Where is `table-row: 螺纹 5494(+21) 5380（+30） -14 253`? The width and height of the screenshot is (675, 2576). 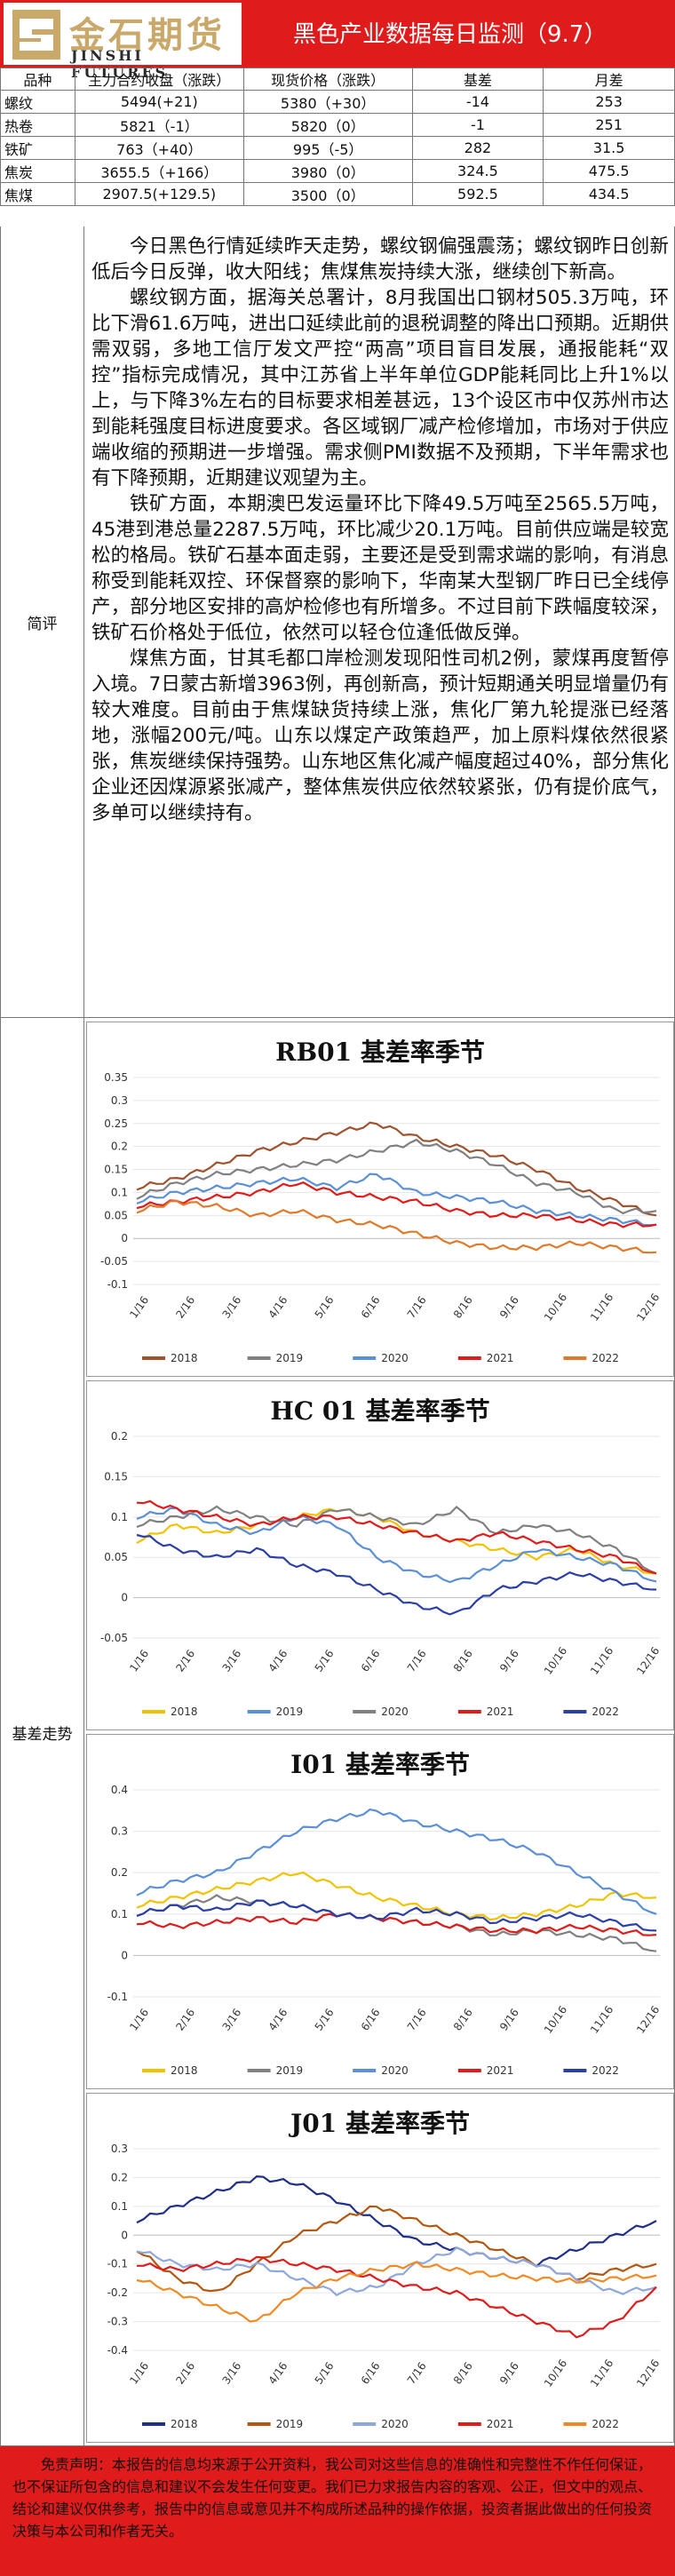 table-row: 螺纹 5494(+21) 5380（+30） -14 253 is located at coordinates (337, 102).